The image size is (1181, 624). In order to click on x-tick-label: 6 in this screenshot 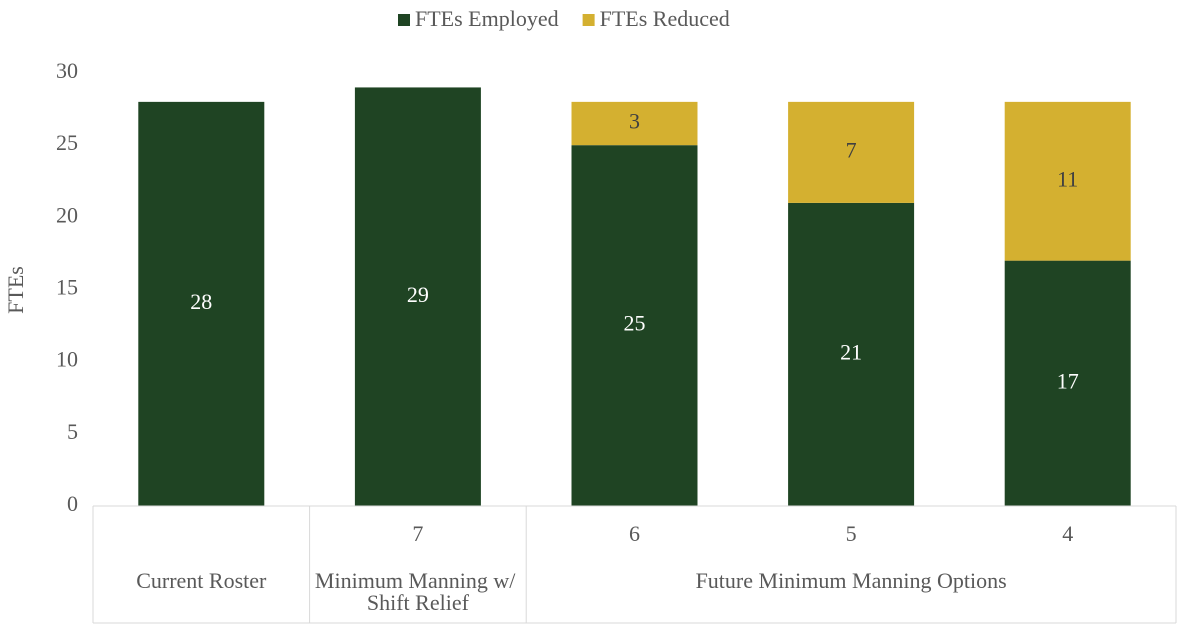, I will do `click(634, 533)`.